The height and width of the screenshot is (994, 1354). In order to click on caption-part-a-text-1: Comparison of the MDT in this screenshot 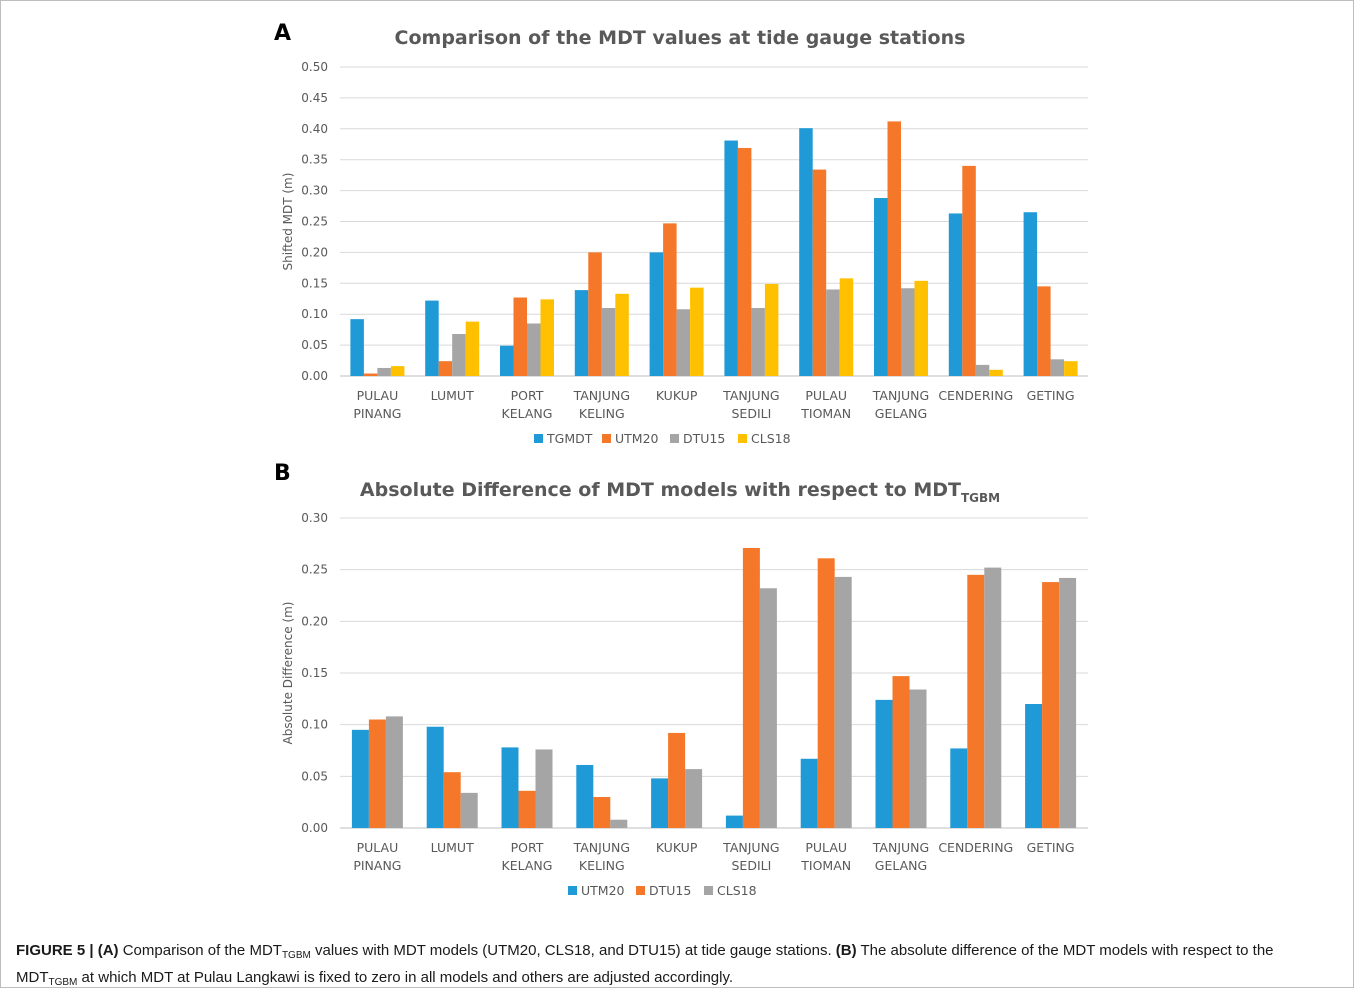, I will do `click(200, 950)`.